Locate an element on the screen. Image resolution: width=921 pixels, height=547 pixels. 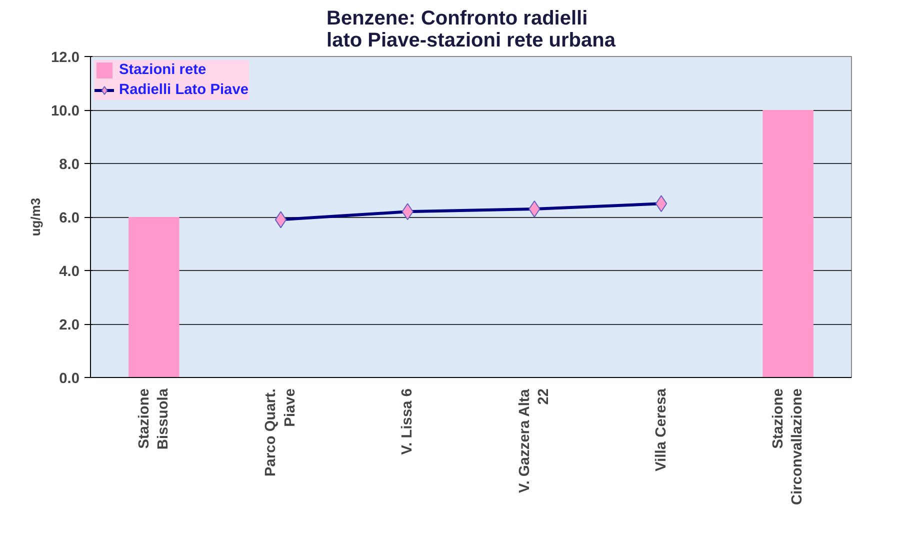
x-tick-label: Parco Quart. Piave is located at coordinates (280, 432).